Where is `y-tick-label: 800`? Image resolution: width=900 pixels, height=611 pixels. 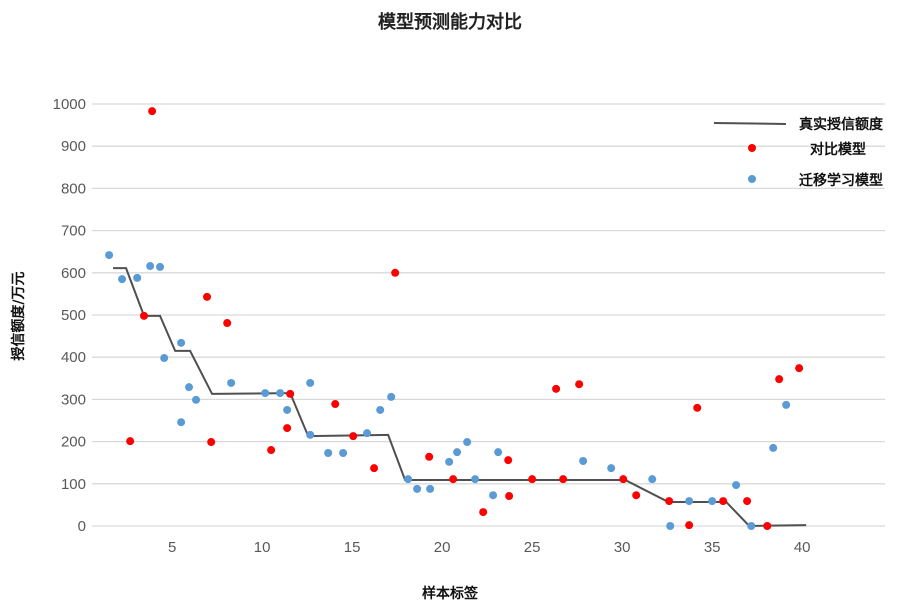 y-tick-label: 800 is located at coordinates (73, 188).